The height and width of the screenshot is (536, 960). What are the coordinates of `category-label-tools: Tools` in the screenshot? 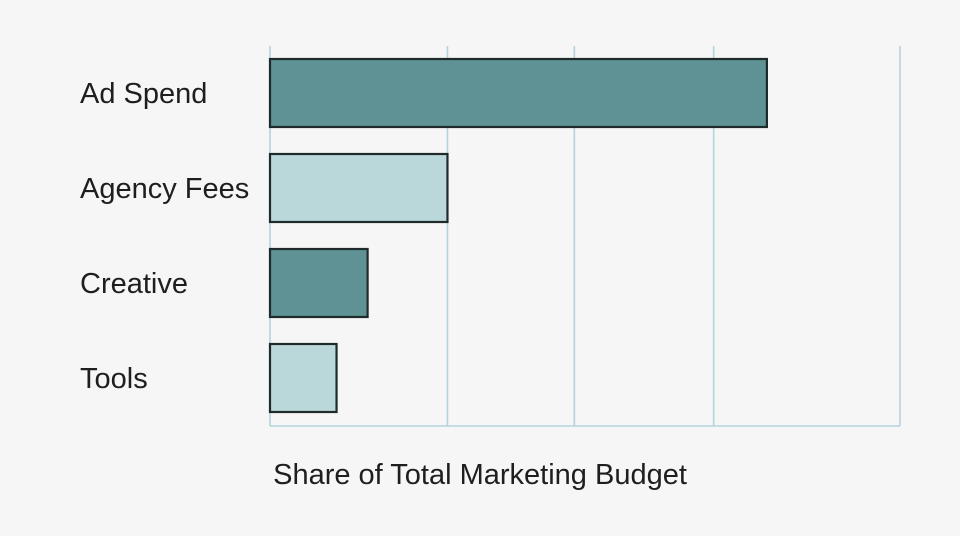 It's located at (114, 379).